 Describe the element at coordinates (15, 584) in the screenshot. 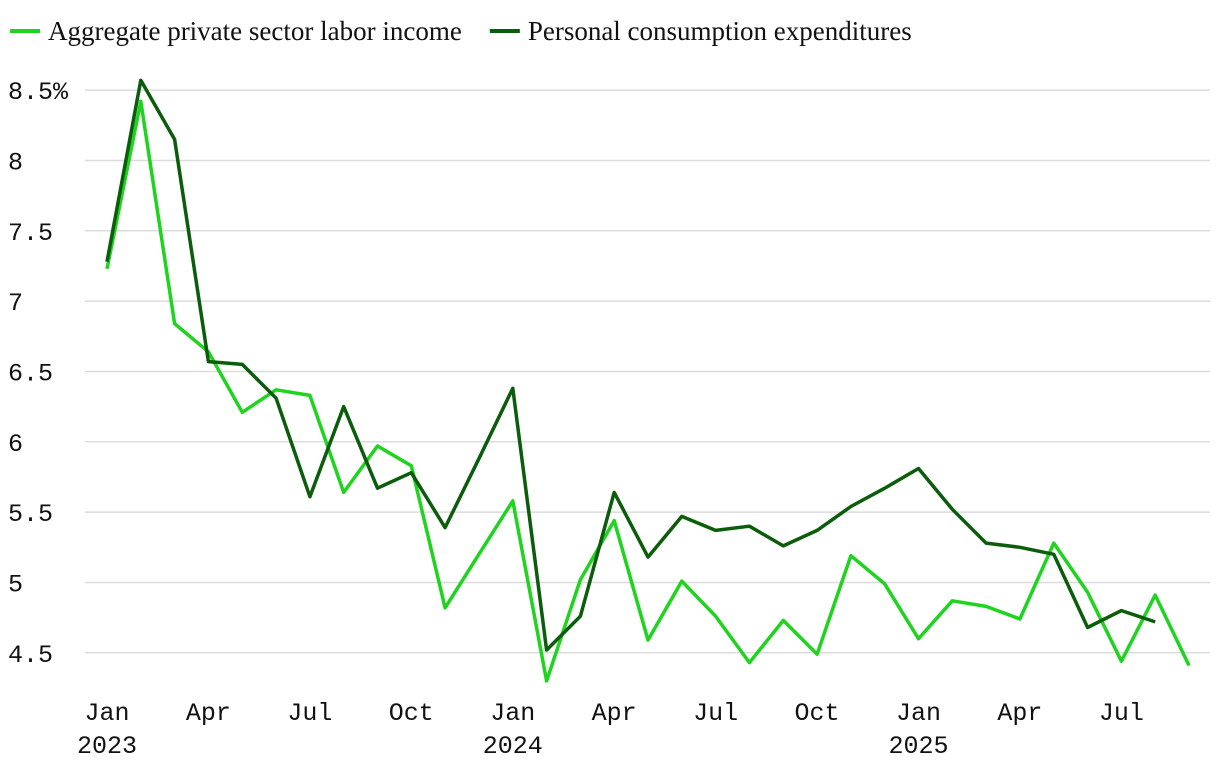

I see `y-tick-label: 5` at that location.